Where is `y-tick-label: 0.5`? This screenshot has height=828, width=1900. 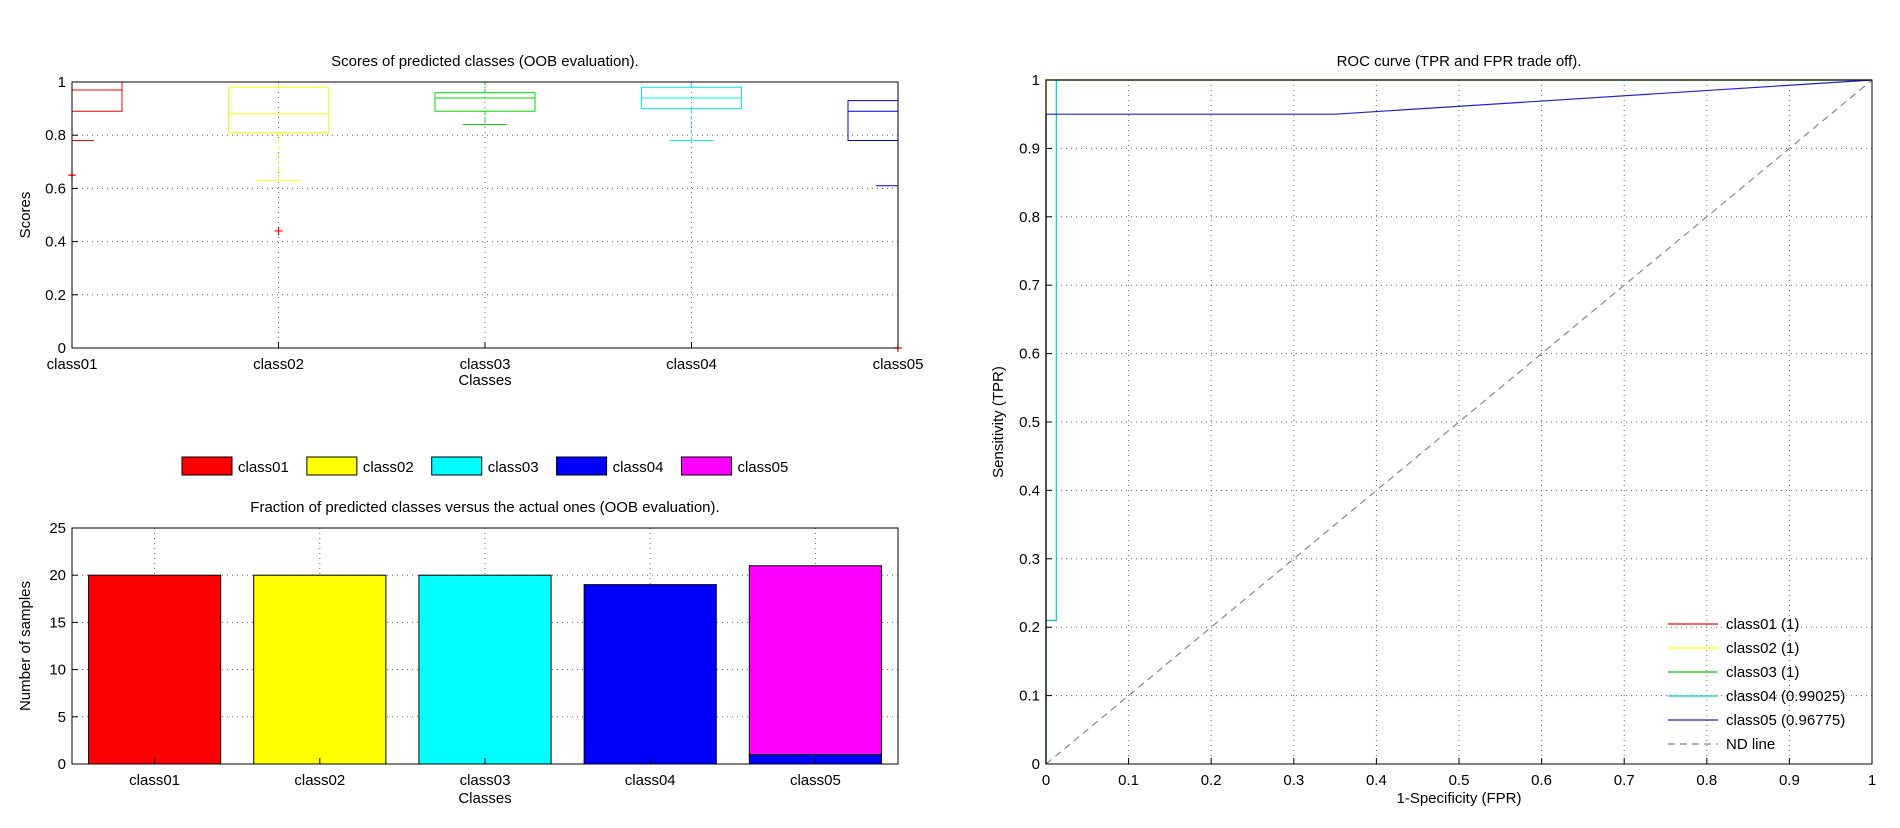
y-tick-label: 0.5 is located at coordinates (1029, 422).